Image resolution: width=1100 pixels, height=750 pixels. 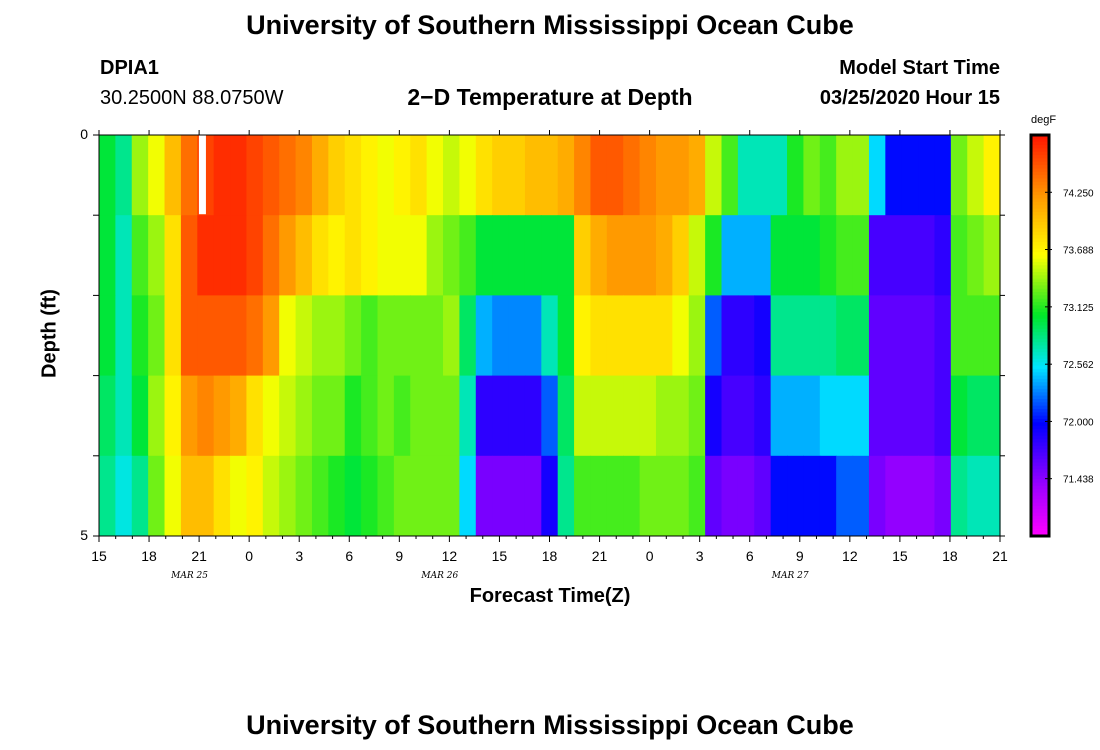 What do you see at coordinates (850, 556) in the screenshot?
I see `x-tick-label: 12` at bounding box center [850, 556].